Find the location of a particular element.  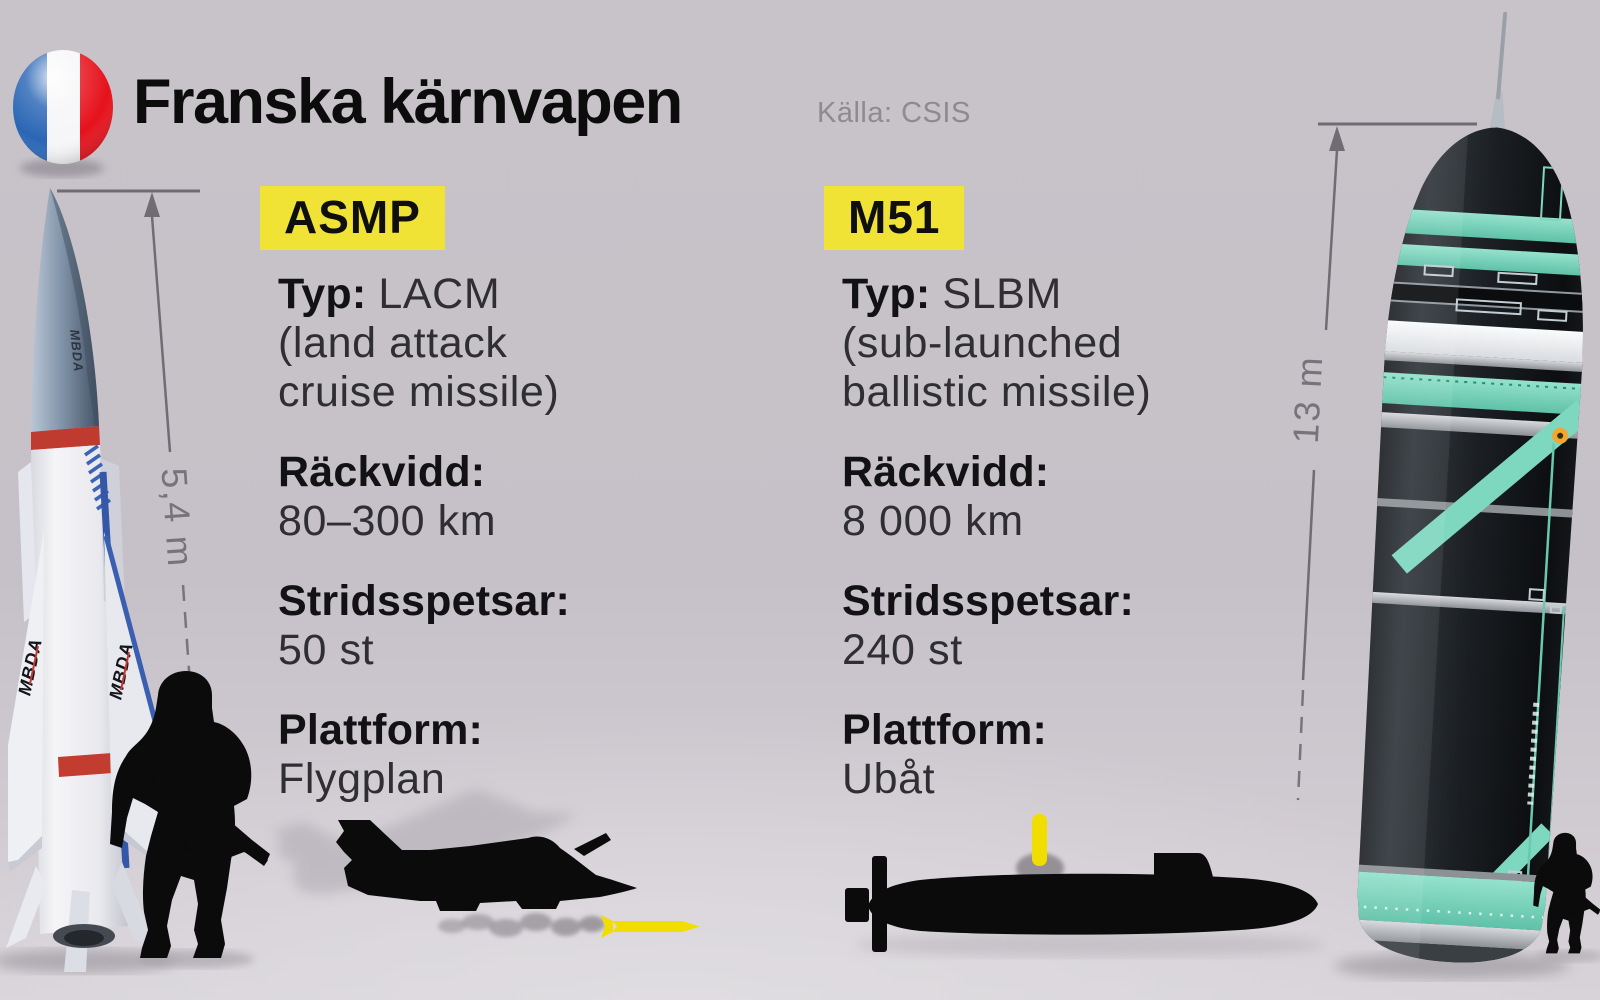

floor-shadows is located at coordinates (800, 956).